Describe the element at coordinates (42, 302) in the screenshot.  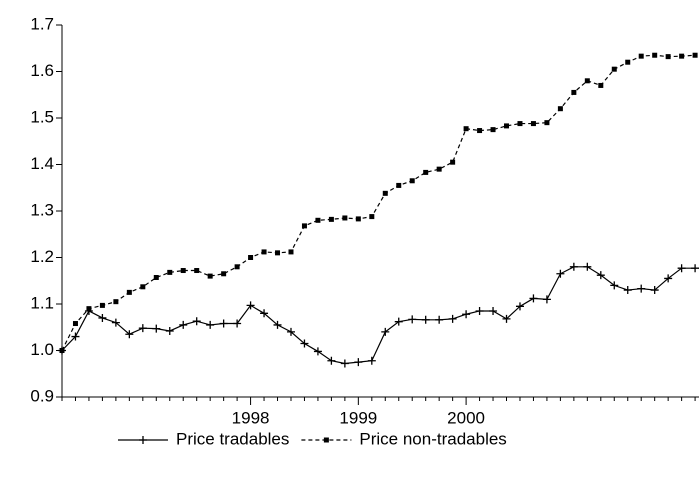
I see `y-tick-label: 1.1` at that location.